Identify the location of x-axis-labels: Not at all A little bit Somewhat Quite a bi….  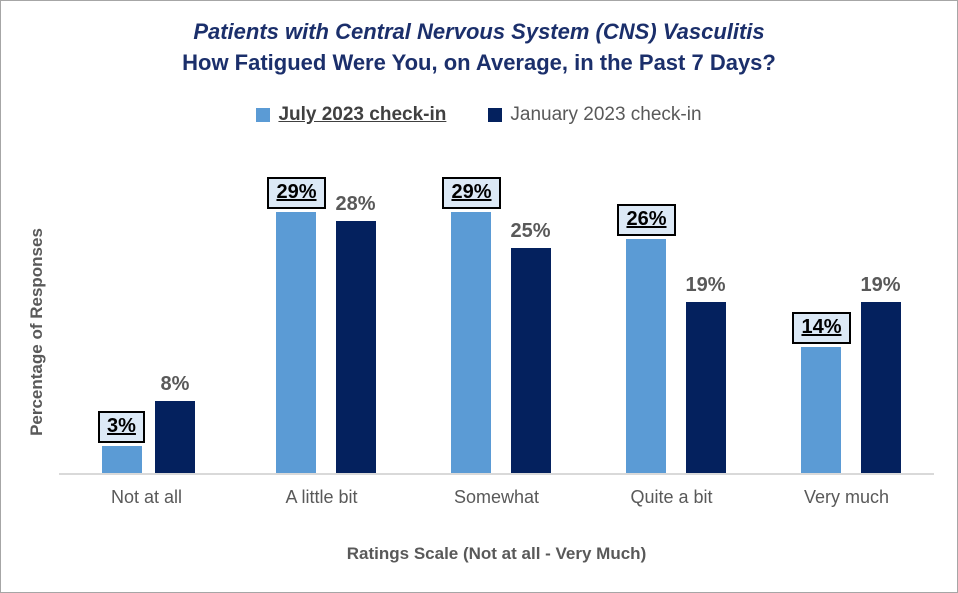
(496, 497).